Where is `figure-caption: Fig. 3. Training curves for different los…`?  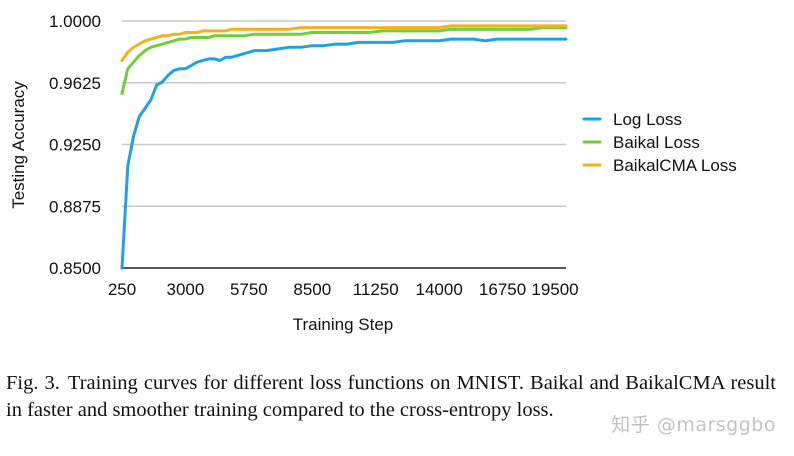 figure-caption: Fig. 3. Training curves for different los… is located at coordinates (391, 397).